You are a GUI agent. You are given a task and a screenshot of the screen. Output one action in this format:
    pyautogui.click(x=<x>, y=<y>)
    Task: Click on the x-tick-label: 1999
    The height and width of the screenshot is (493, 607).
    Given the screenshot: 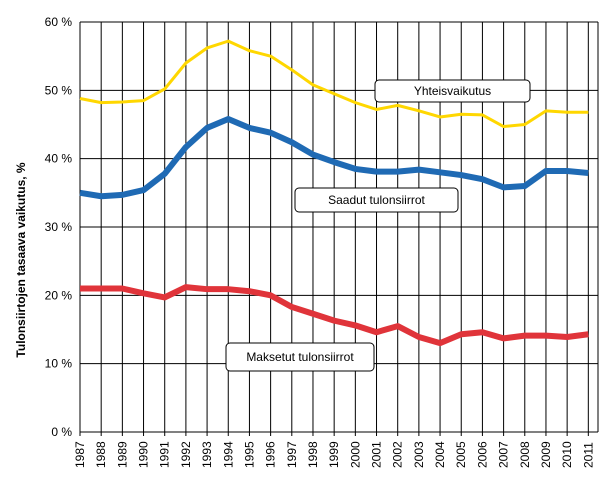 What is the action you would take?
    pyautogui.click(x=334, y=454)
    